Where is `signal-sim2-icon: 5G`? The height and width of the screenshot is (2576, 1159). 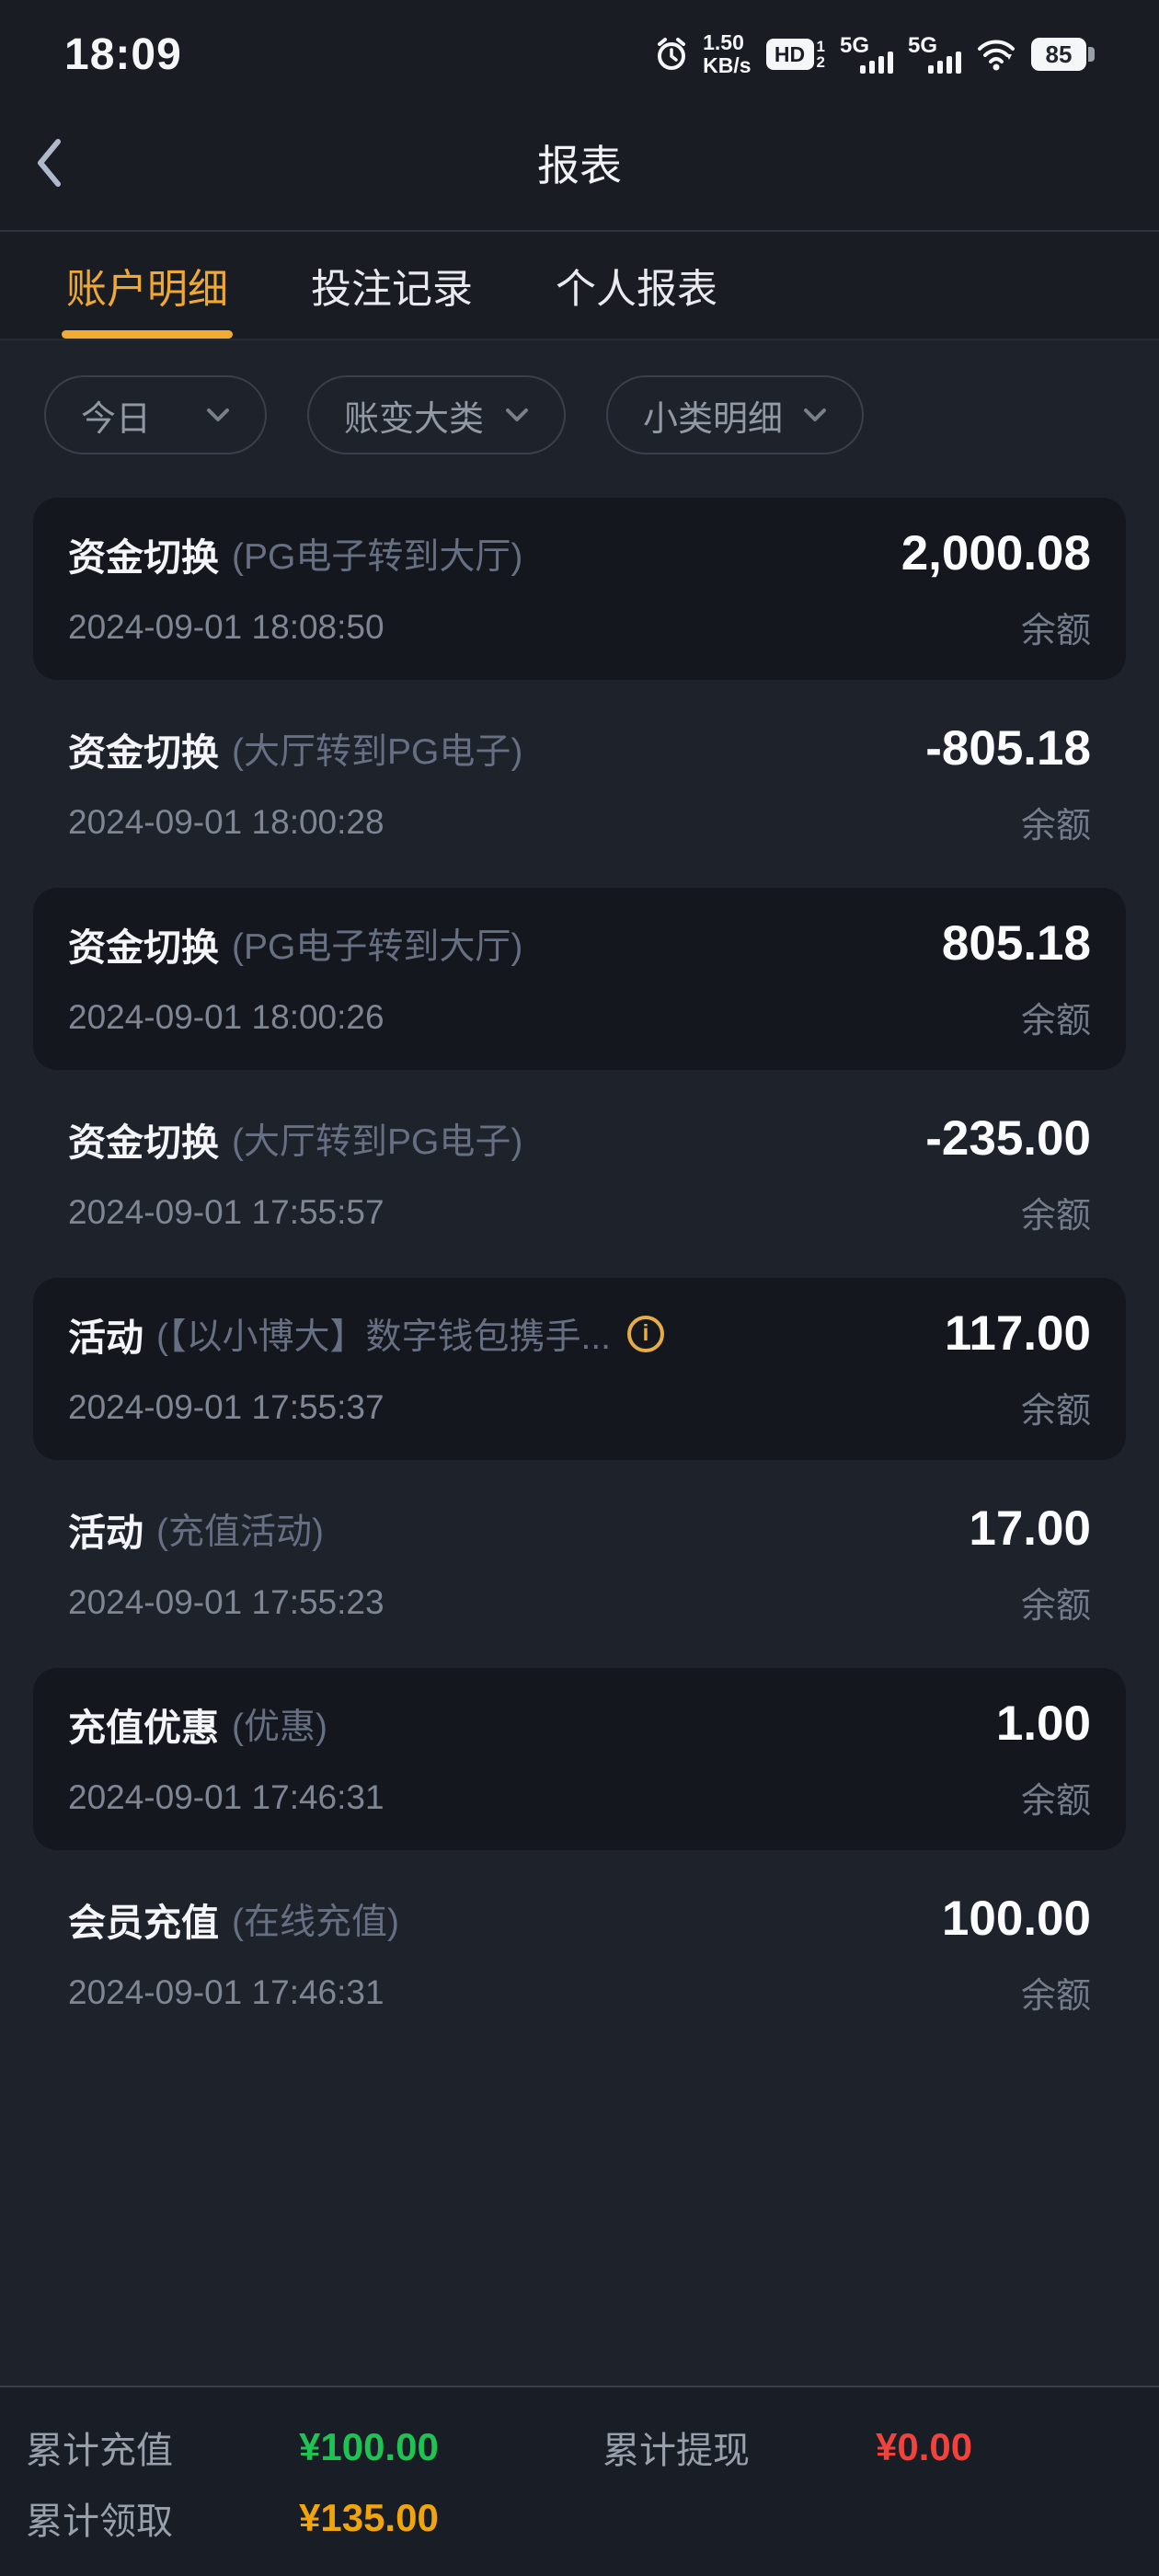
signal-sim2-icon: 5G is located at coordinates (934, 53).